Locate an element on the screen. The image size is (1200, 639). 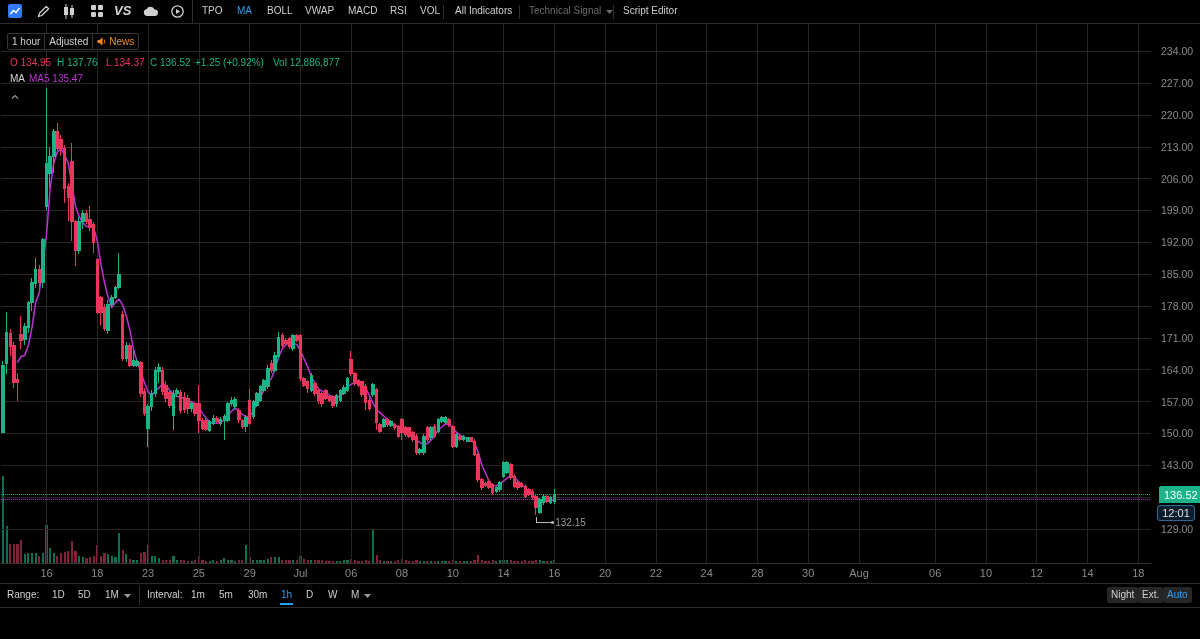
x-tick-label: 24 is located at coordinates (706, 572).